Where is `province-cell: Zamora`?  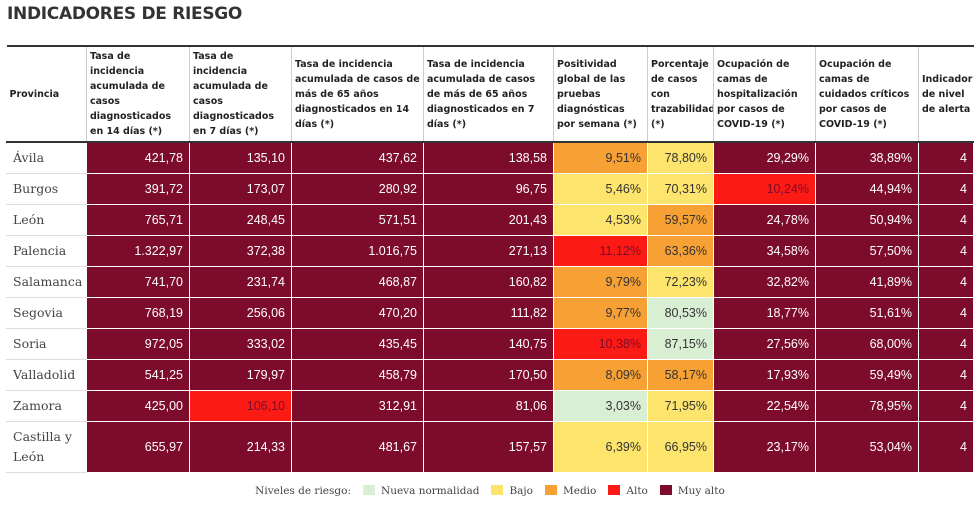
province-cell: Zamora is located at coordinates (46, 406).